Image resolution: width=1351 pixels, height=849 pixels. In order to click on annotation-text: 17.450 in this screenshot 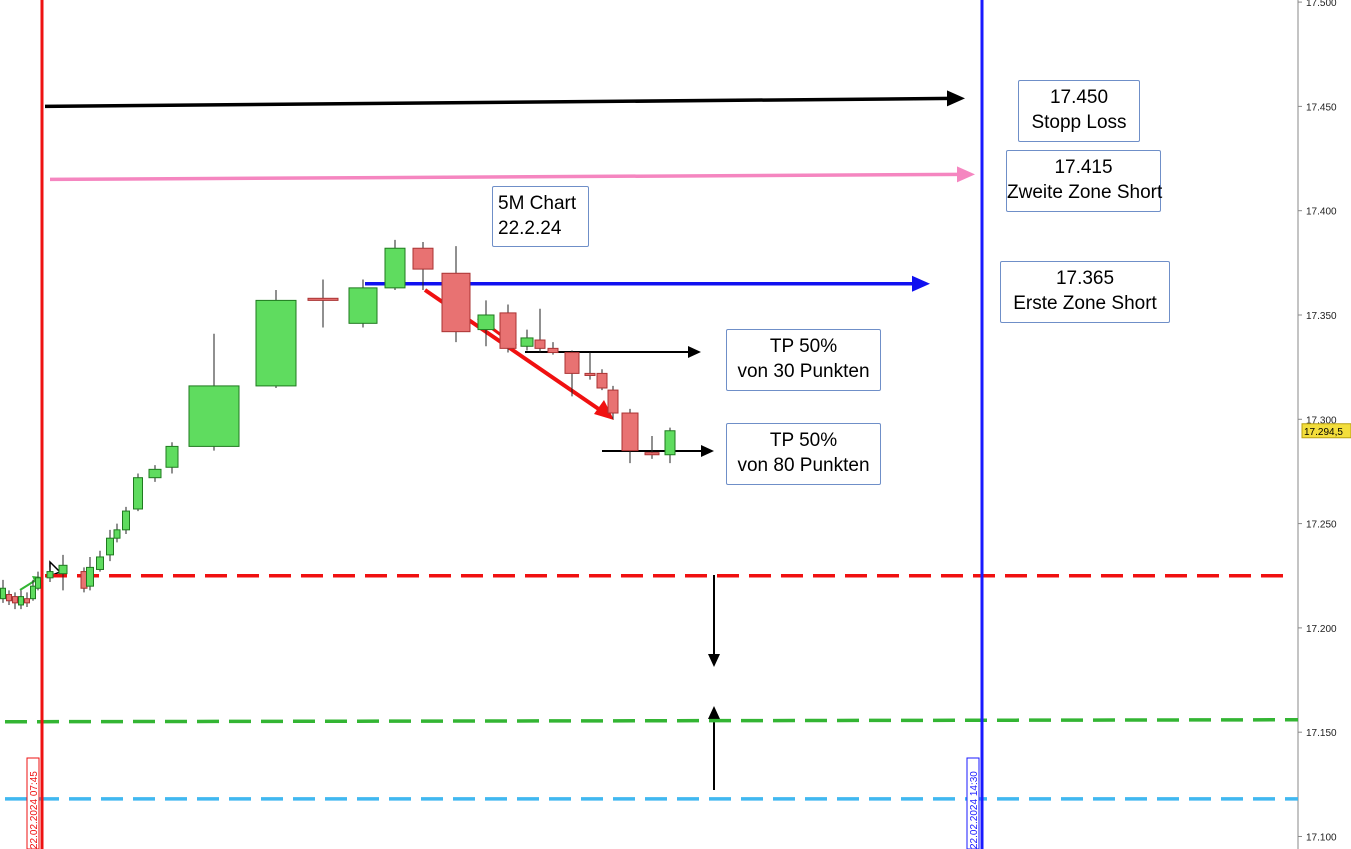, I will do `click(1079, 97)`.